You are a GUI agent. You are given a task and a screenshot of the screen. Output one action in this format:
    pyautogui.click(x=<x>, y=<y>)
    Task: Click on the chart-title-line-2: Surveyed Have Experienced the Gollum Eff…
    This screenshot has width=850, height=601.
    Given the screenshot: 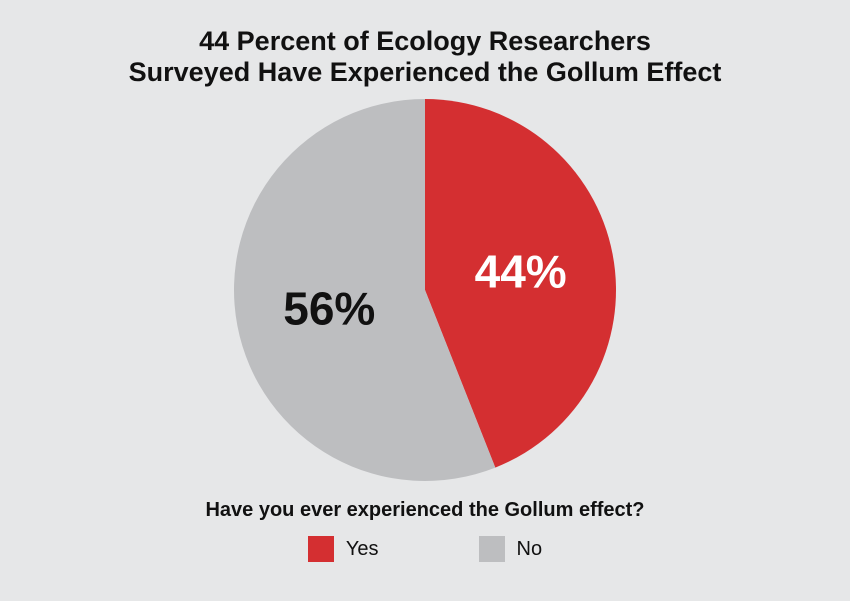 What is the action you would take?
    pyautogui.click(x=425, y=72)
    